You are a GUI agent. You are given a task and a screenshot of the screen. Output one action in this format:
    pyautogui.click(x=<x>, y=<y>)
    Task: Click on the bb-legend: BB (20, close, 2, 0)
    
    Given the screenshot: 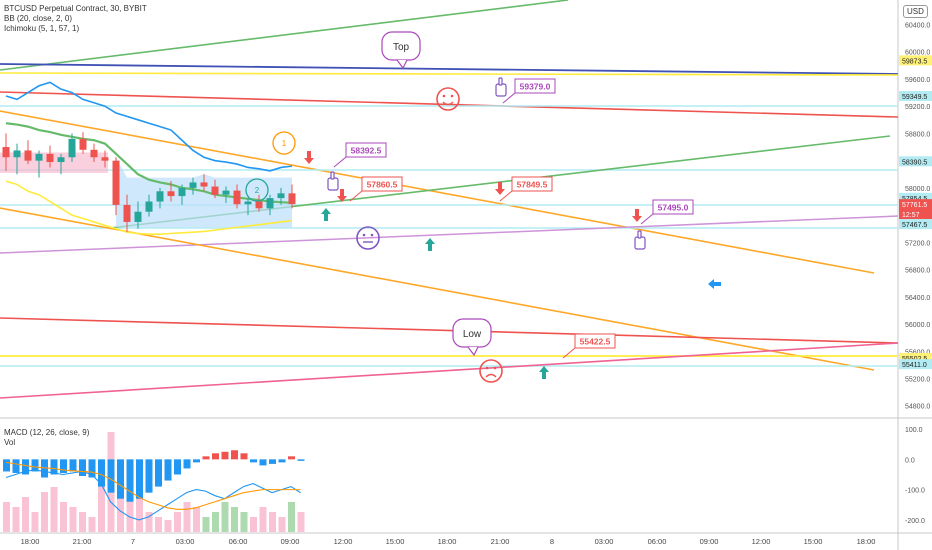 What is the action you would take?
    pyautogui.click(x=38, y=18)
    